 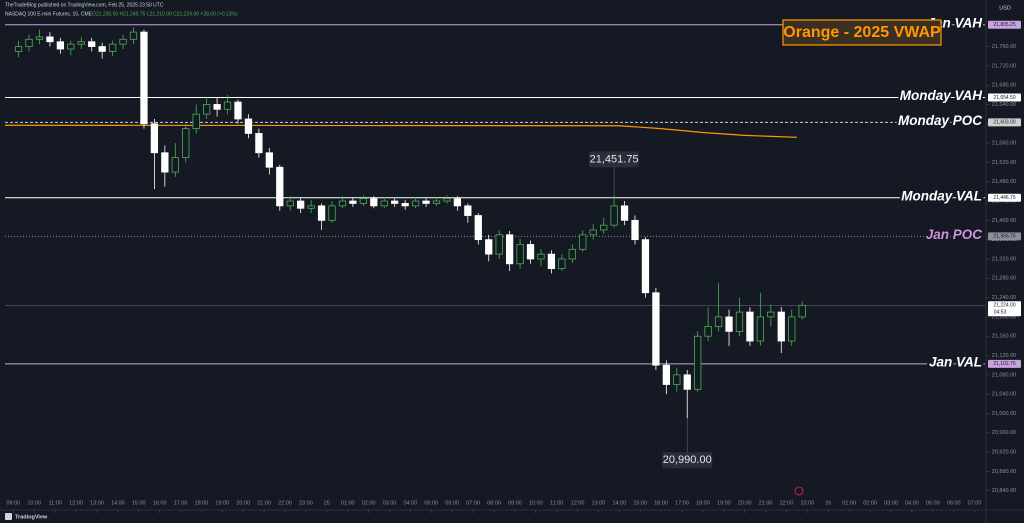 I want to click on x-tick-label: 06:00, so click(x=452, y=503).